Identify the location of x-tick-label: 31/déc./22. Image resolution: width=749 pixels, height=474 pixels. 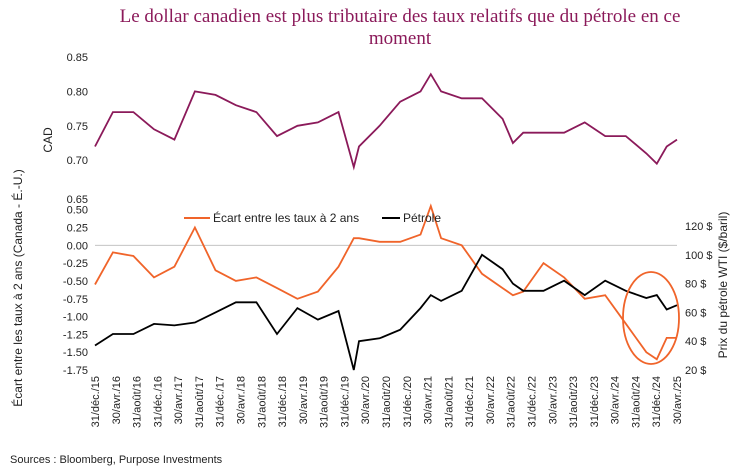
(533, 401).